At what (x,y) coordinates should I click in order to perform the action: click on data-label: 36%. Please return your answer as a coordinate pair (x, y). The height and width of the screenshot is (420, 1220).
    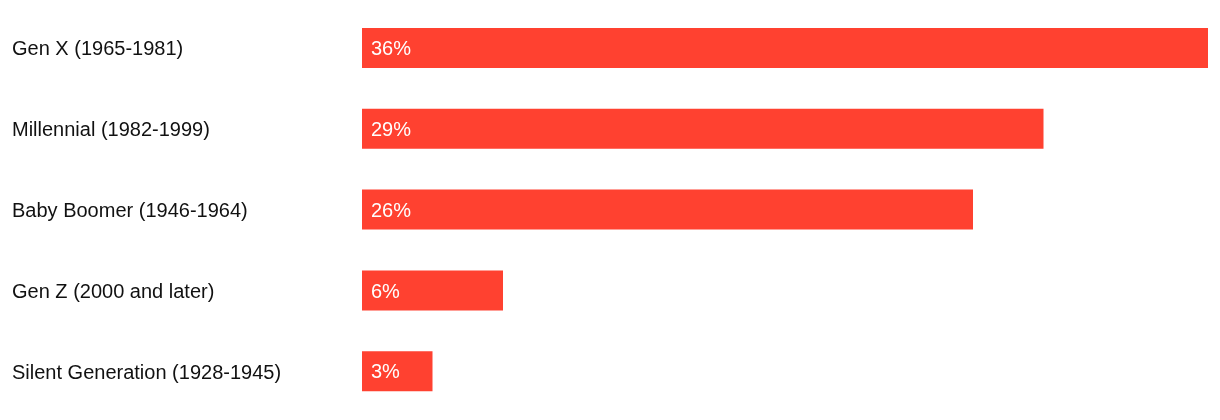
    Looking at the image, I should click on (391, 48).